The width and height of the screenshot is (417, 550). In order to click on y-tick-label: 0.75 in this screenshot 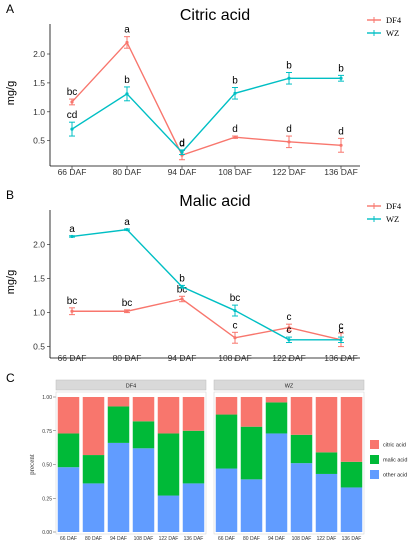, I will do `click(47, 432)`.